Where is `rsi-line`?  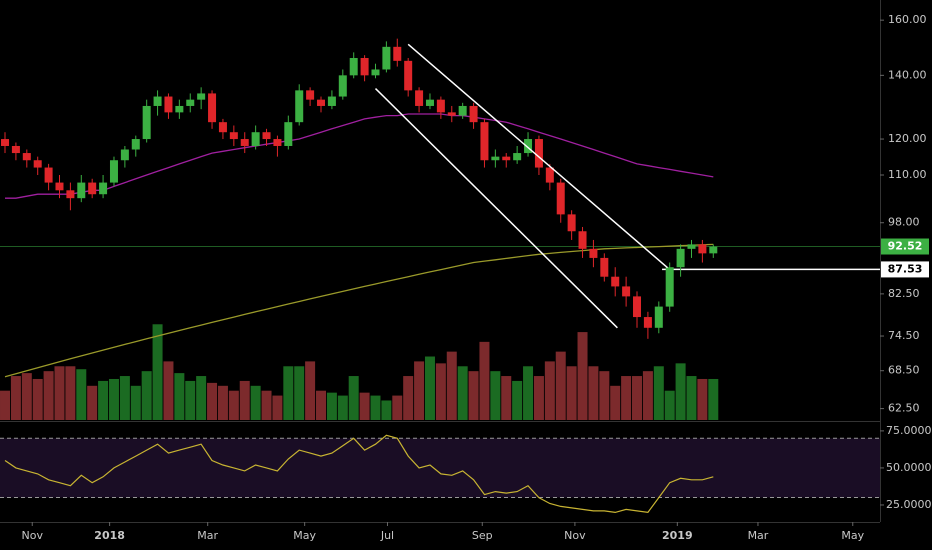
rsi-line is located at coordinates (359, 474).